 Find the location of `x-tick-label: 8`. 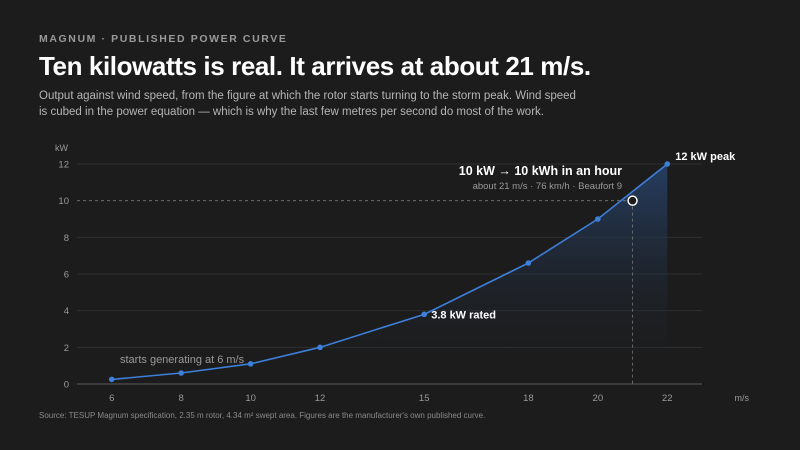

x-tick-label: 8 is located at coordinates (181, 398).